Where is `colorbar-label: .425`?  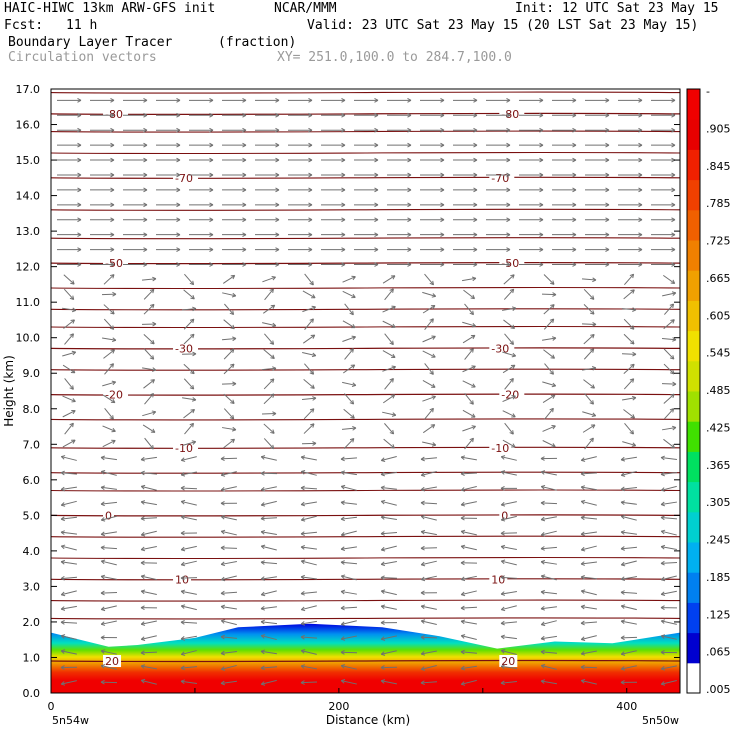
colorbar-label: .425 is located at coordinates (718, 427).